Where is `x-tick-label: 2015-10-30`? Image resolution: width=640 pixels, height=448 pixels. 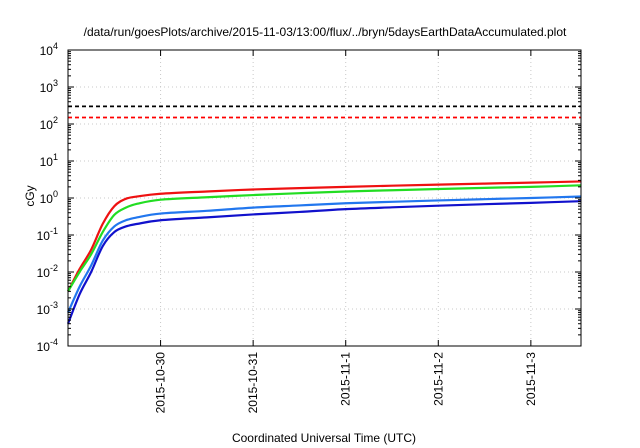
x-tick-label: 2015-10-30 is located at coordinates (161, 383).